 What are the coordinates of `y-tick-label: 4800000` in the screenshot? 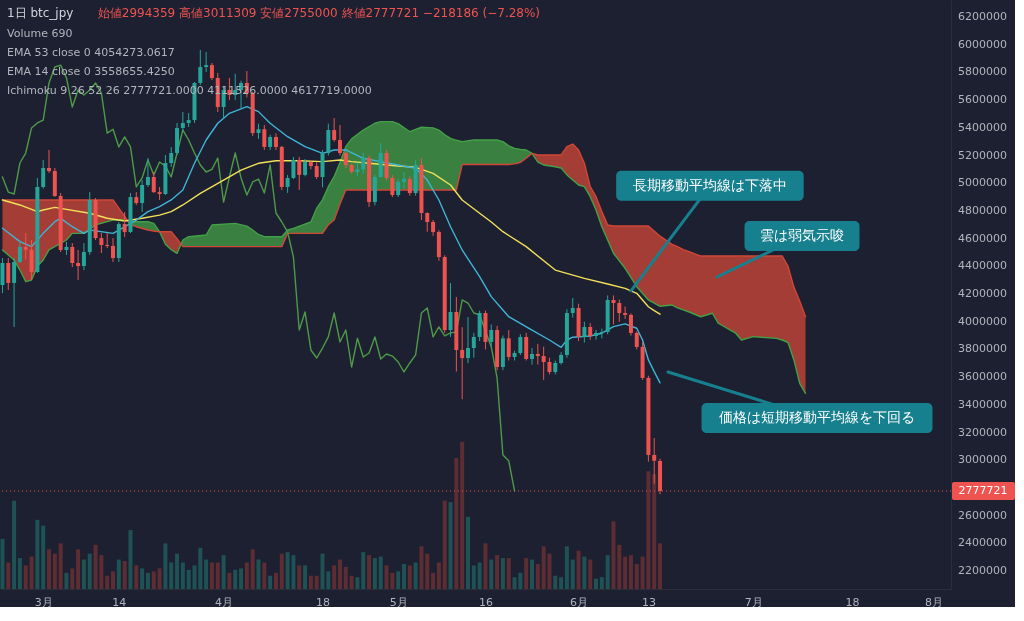 It's located at (982, 210).